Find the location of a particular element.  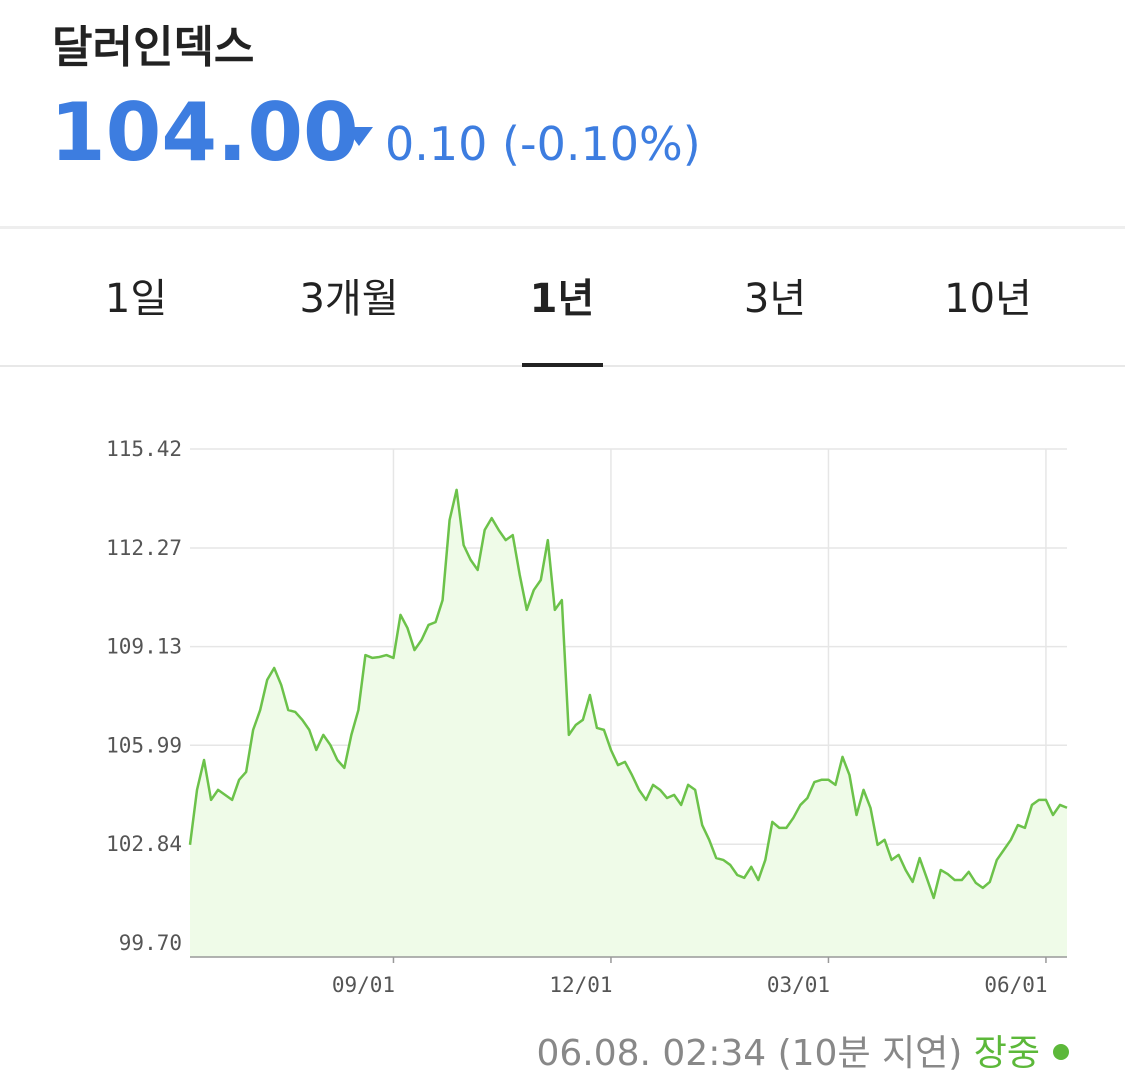

y-tick-label: 99.70 is located at coordinates (150, 943).